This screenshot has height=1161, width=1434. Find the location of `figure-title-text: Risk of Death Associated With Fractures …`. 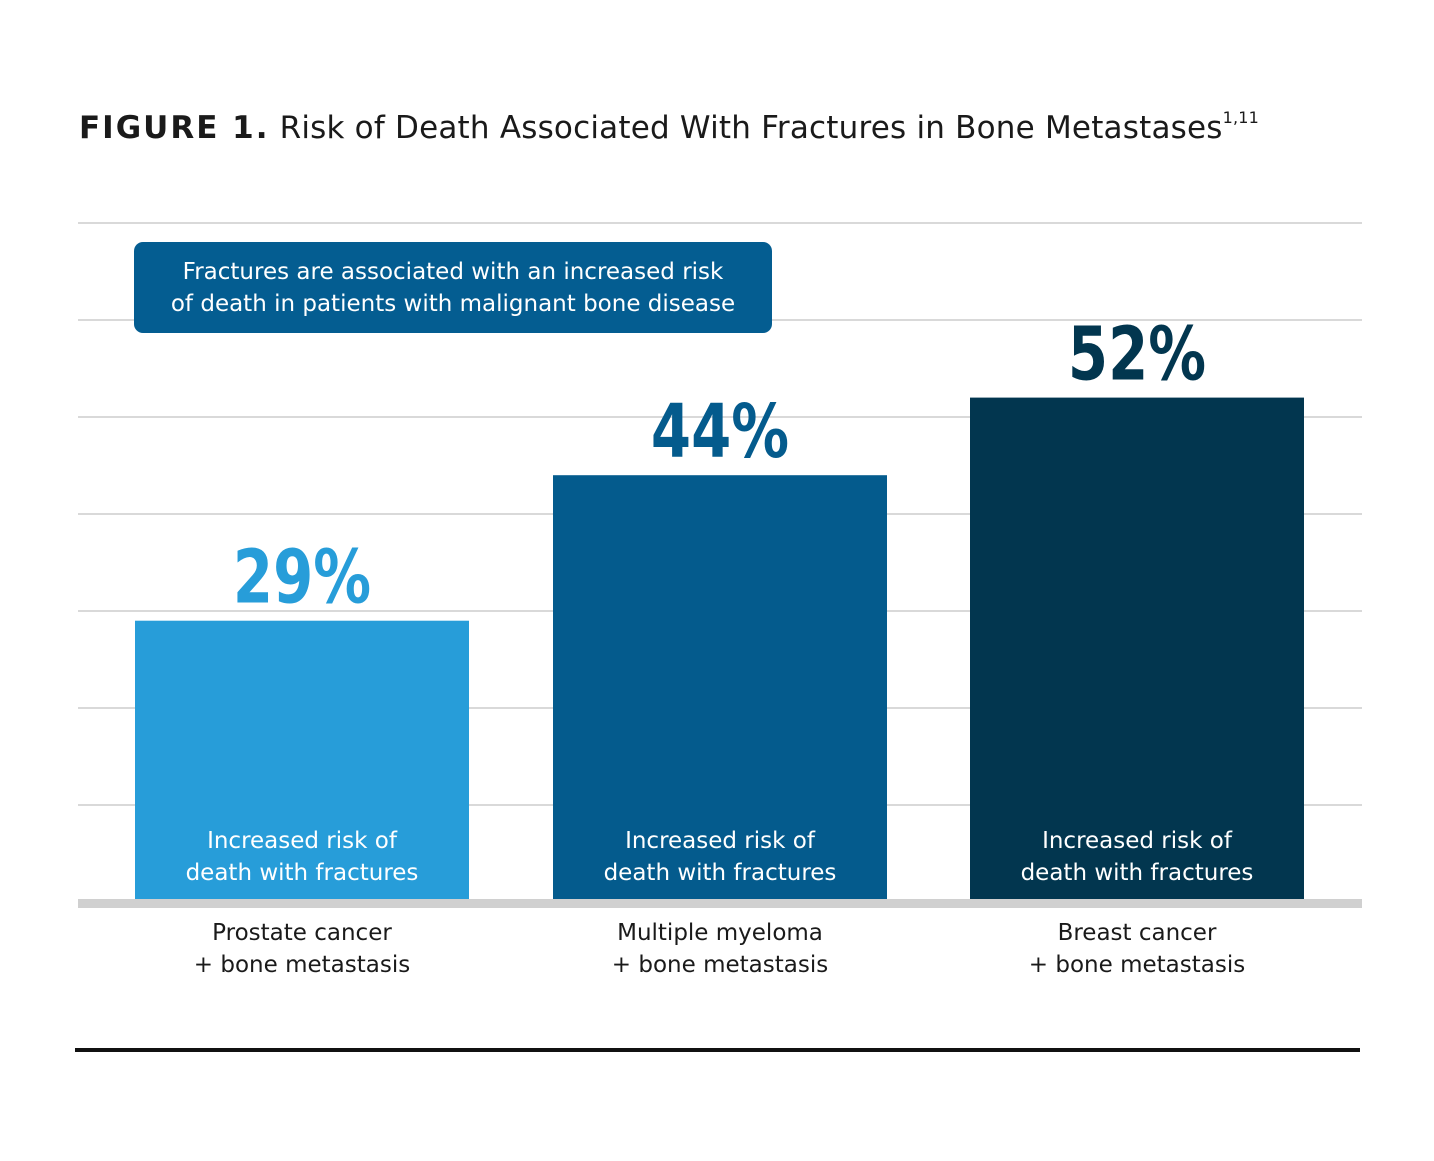

figure-title-text: Risk of Death Associated With Fractures … is located at coordinates (751, 128).